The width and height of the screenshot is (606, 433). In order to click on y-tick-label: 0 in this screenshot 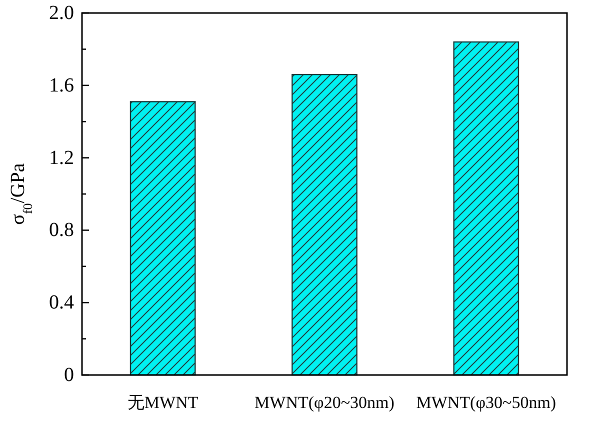, I will do `click(69, 375)`.